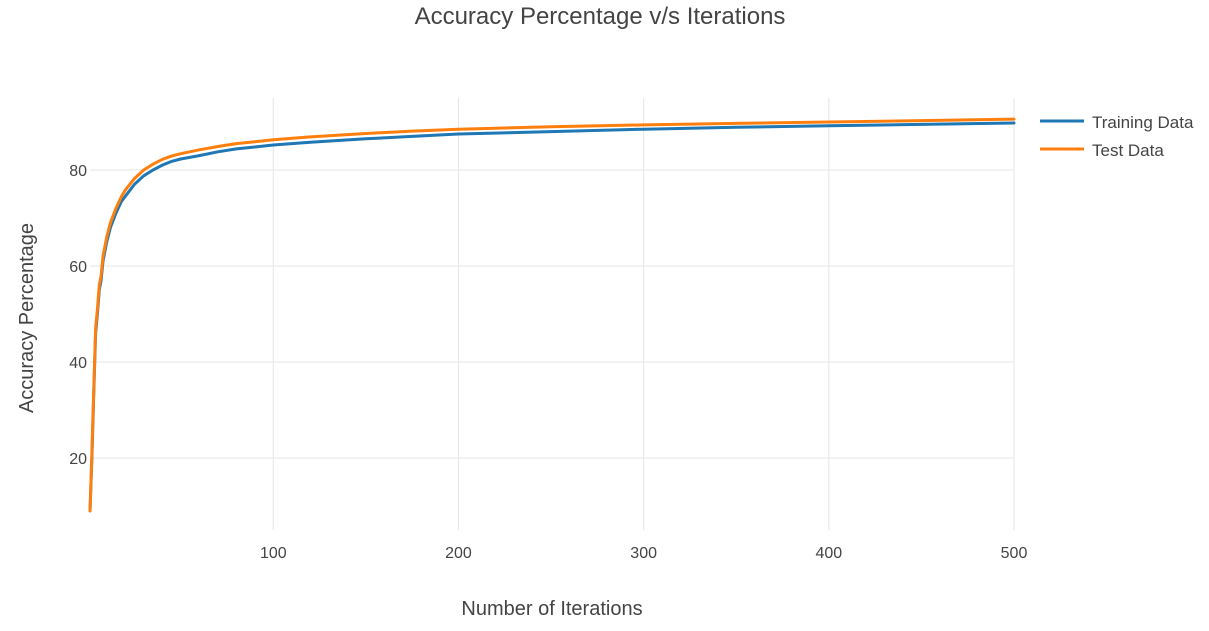 This screenshot has height=631, width=1209. I want to click on x-tick-label: 100, so click(273, 553).